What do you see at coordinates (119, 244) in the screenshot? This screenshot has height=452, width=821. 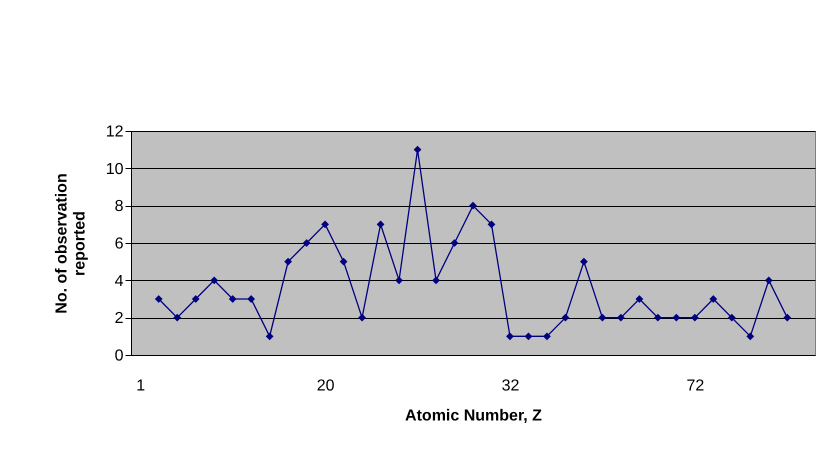 I see `y-tick-label: 6` at bounding box center [119, 244].